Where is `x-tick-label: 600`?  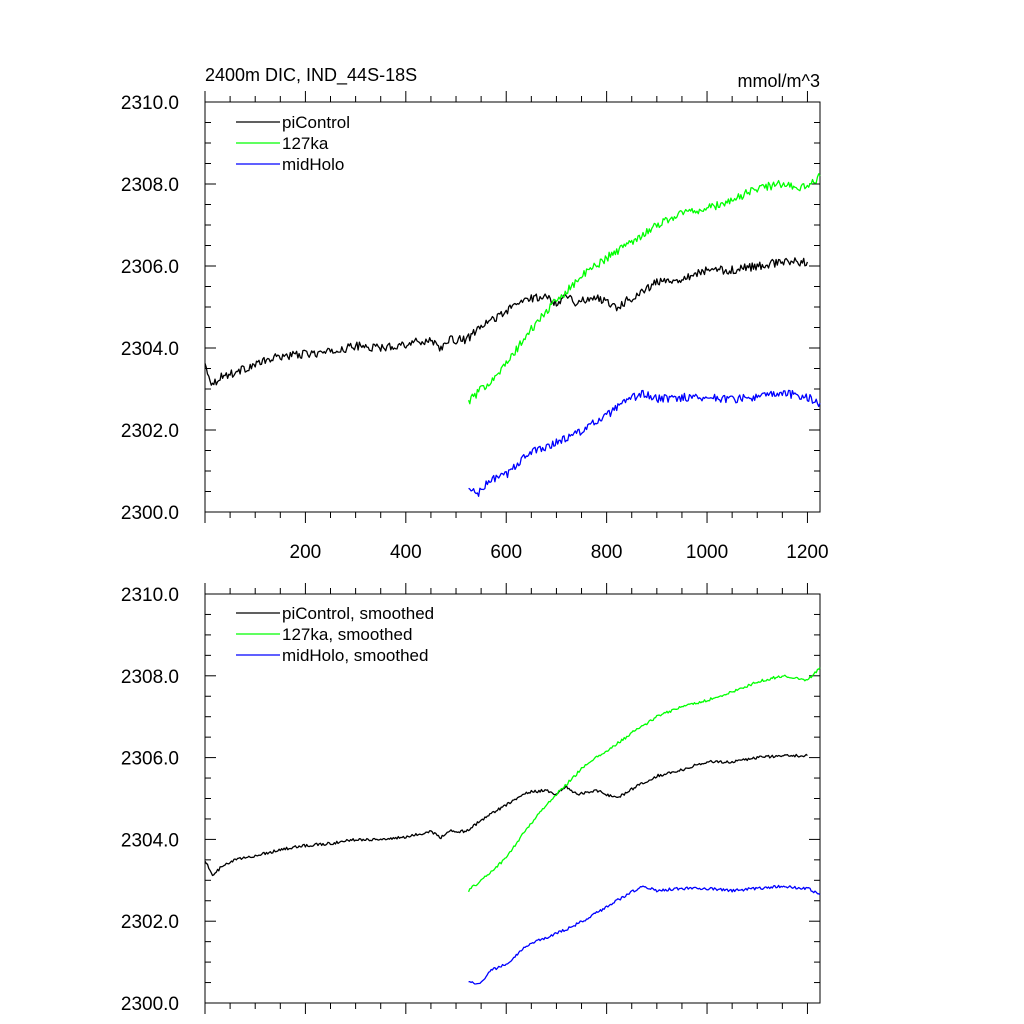 x-tick-label: 600 is located at coordinates (506, 552).